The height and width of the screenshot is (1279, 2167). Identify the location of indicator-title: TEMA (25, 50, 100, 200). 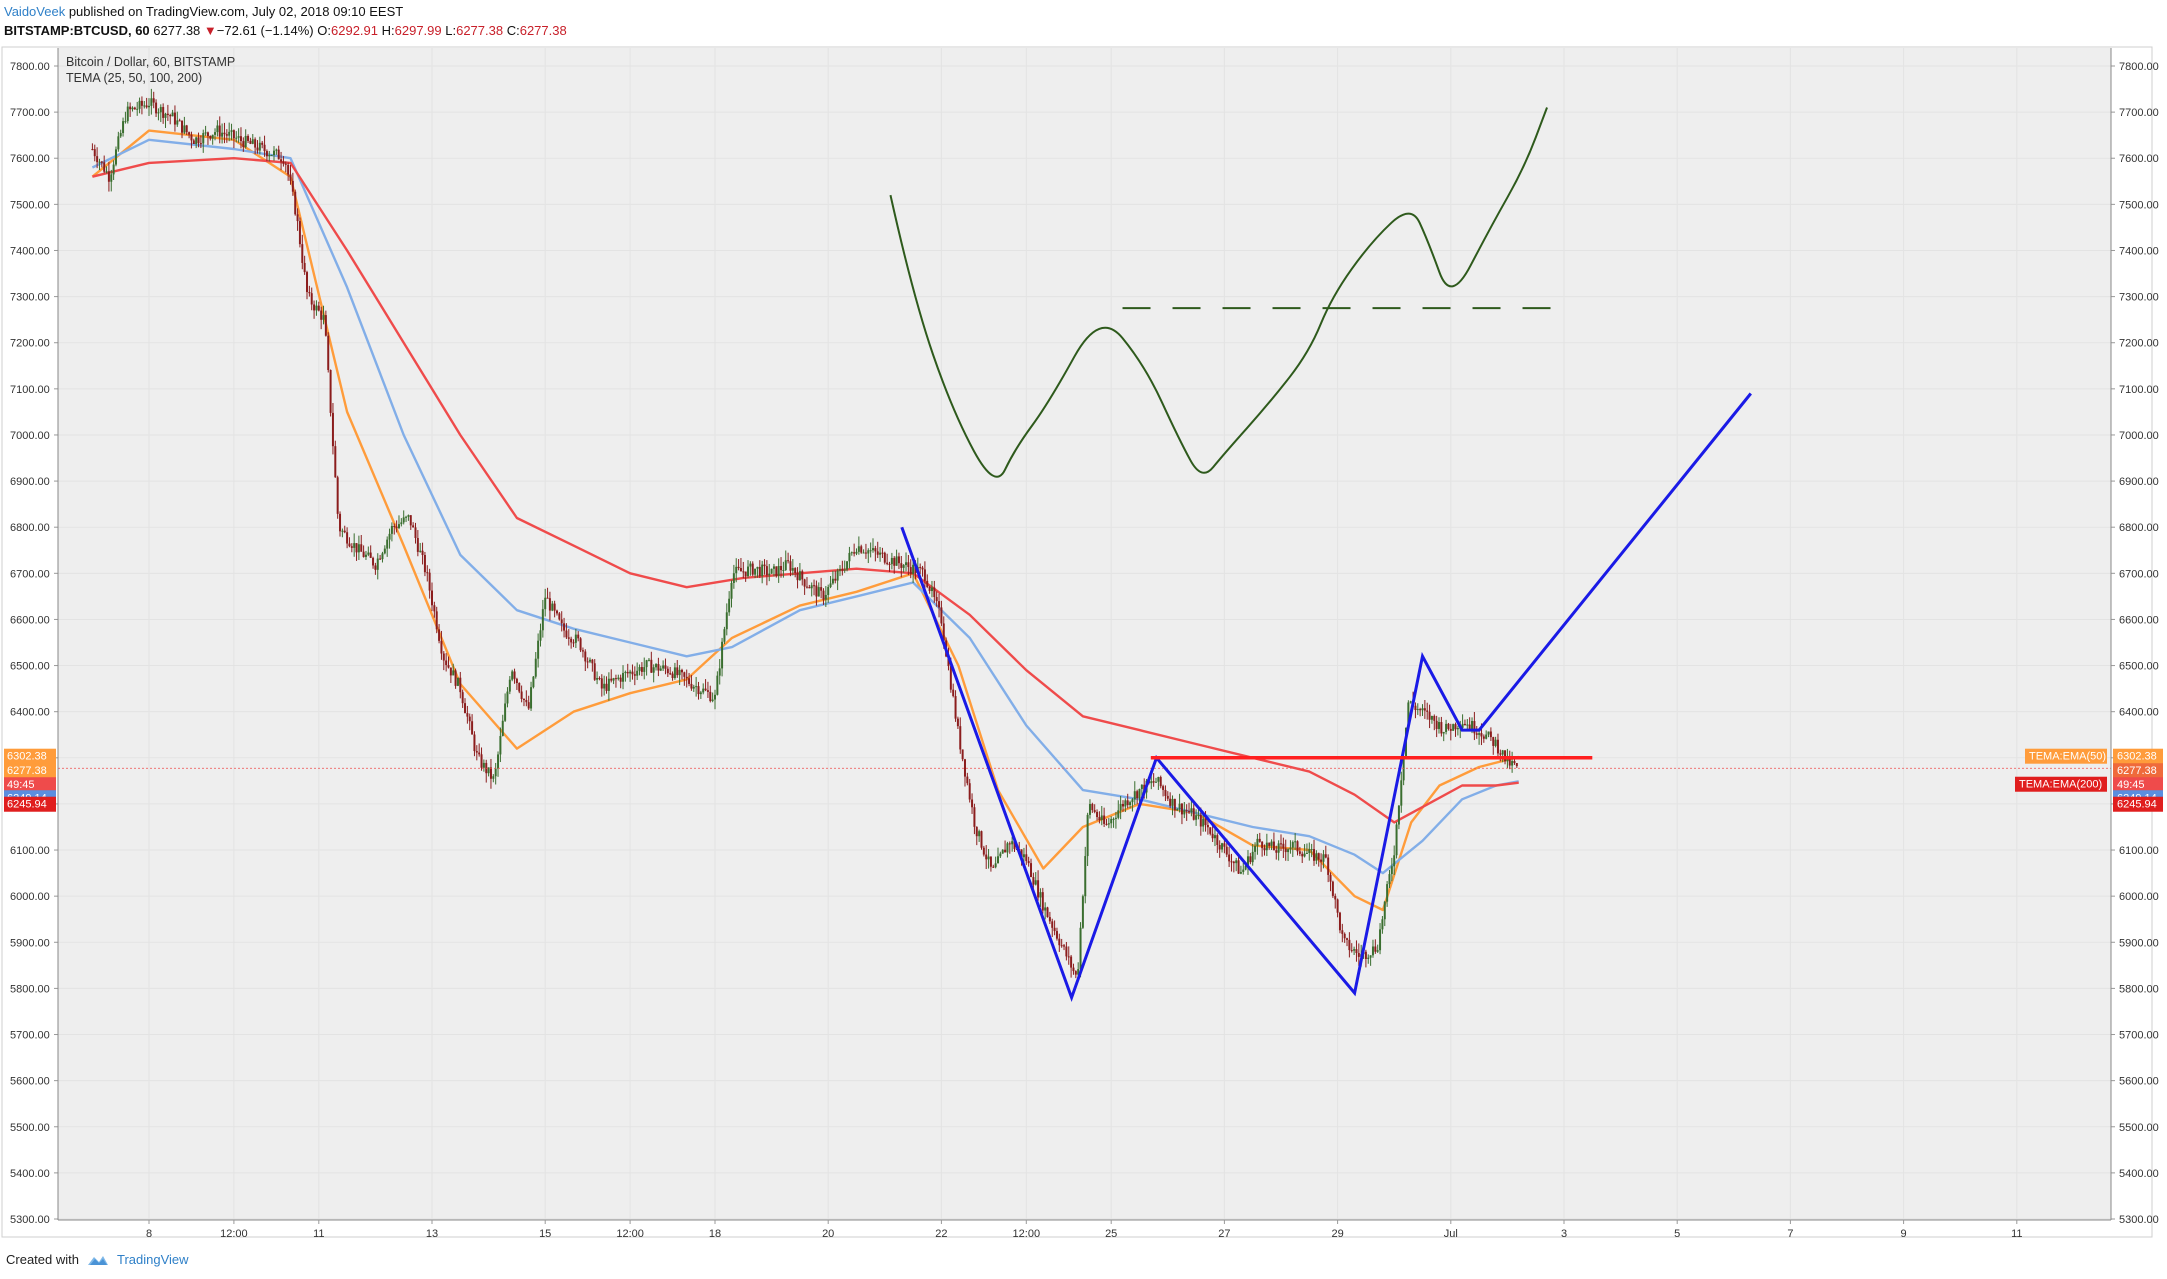
(134, 78).